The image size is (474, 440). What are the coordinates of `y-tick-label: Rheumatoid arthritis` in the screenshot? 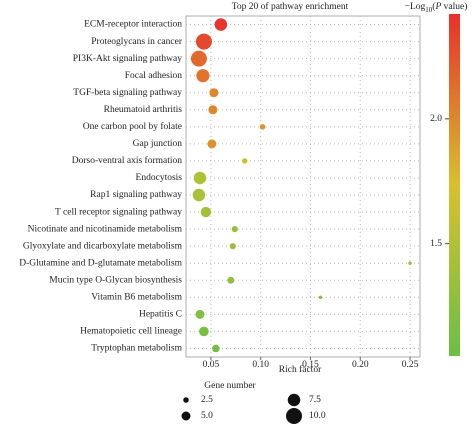 It's located at (143, 110).